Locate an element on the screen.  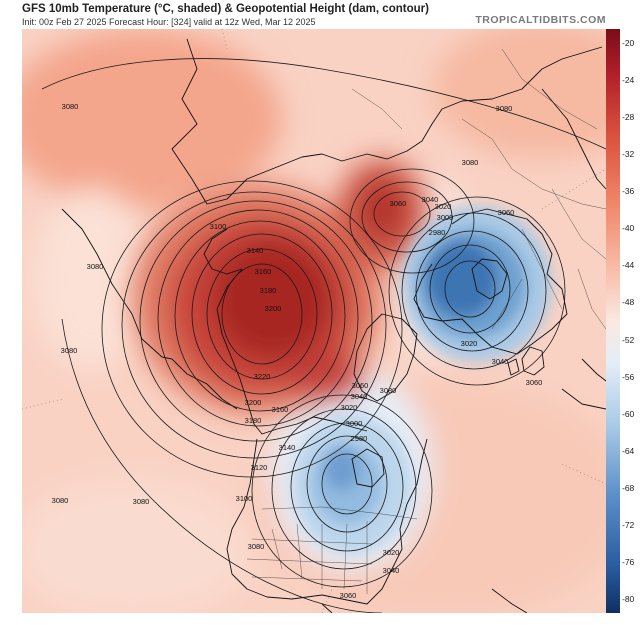
colorbar-tick-label: -20 is located at coordinates (628, 43).